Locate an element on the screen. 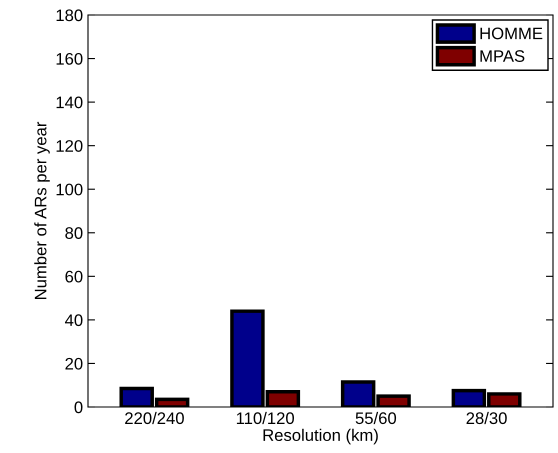 This screenshot has height=453, width=558. x-tick-label: 110/120 is located at coordinates (265, 418).